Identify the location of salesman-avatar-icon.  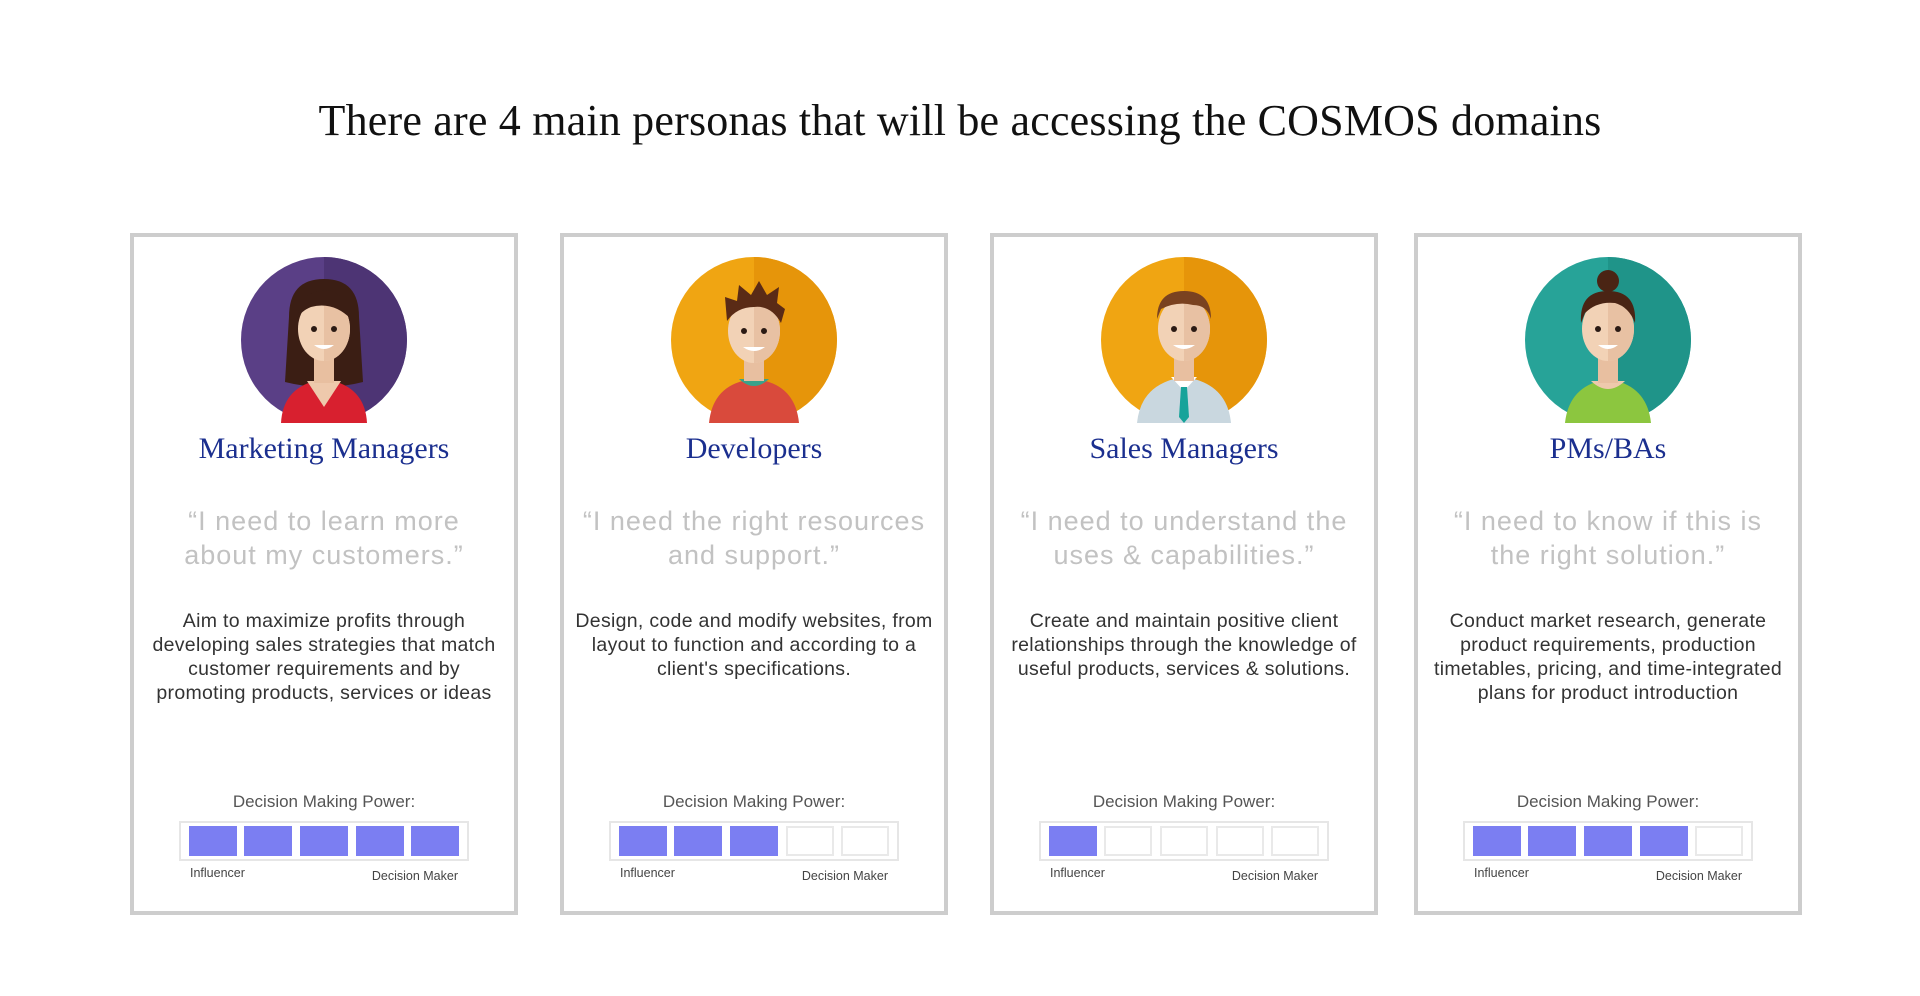
(1184, 340).